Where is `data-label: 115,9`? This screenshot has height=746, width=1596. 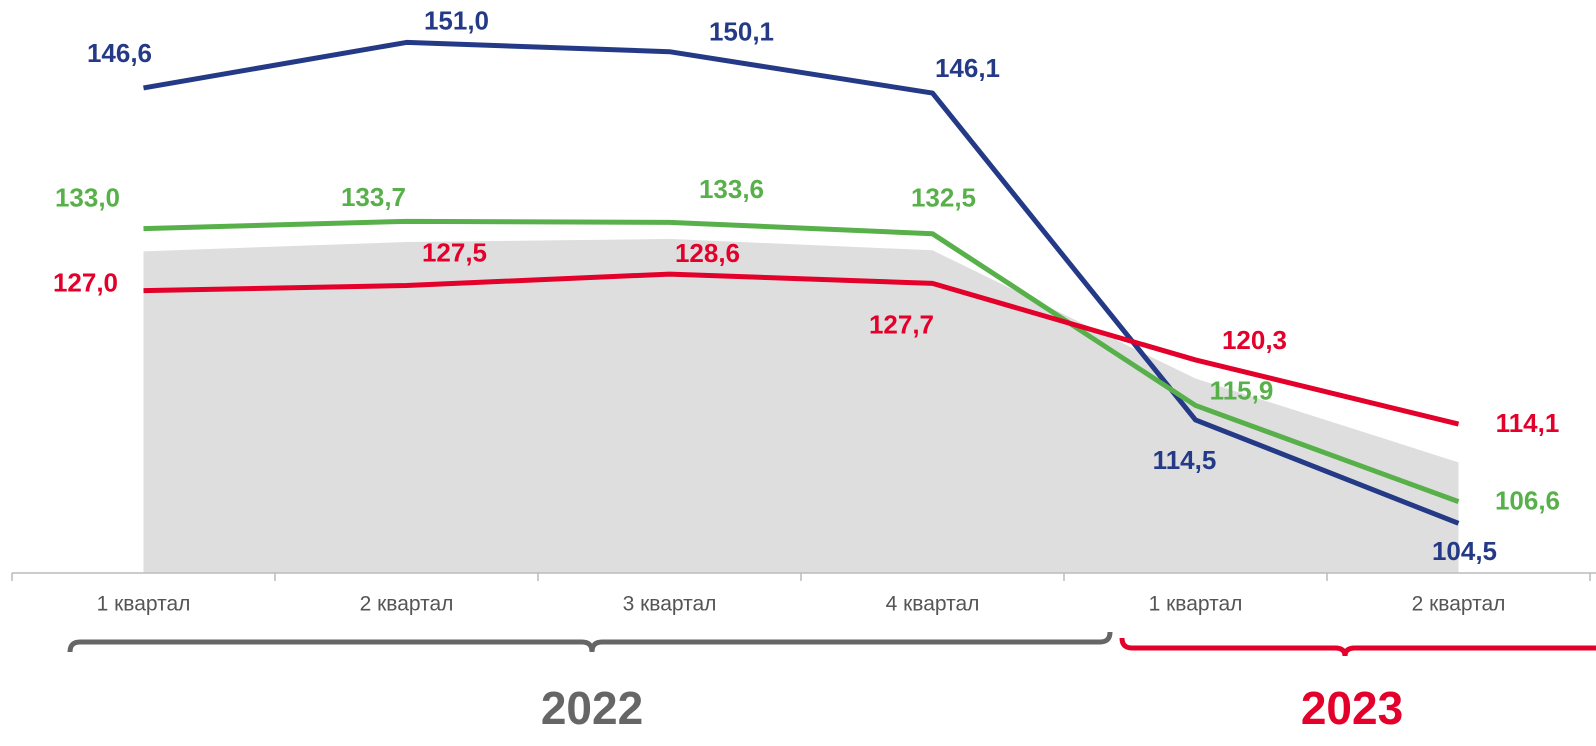 data-label: 115,9 is located at coordinates (1242, 390).